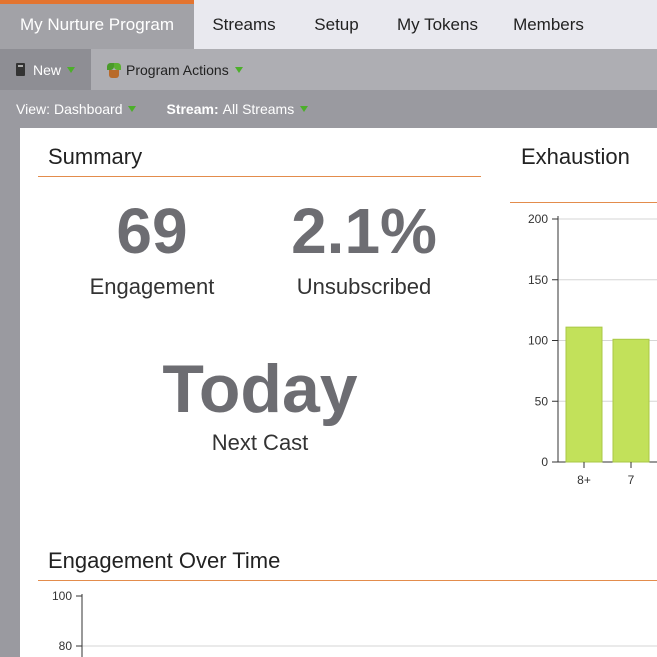  Describe the element at coordinates (583, 202) in the screenshot. I see `exhaustion-divider` at that location.